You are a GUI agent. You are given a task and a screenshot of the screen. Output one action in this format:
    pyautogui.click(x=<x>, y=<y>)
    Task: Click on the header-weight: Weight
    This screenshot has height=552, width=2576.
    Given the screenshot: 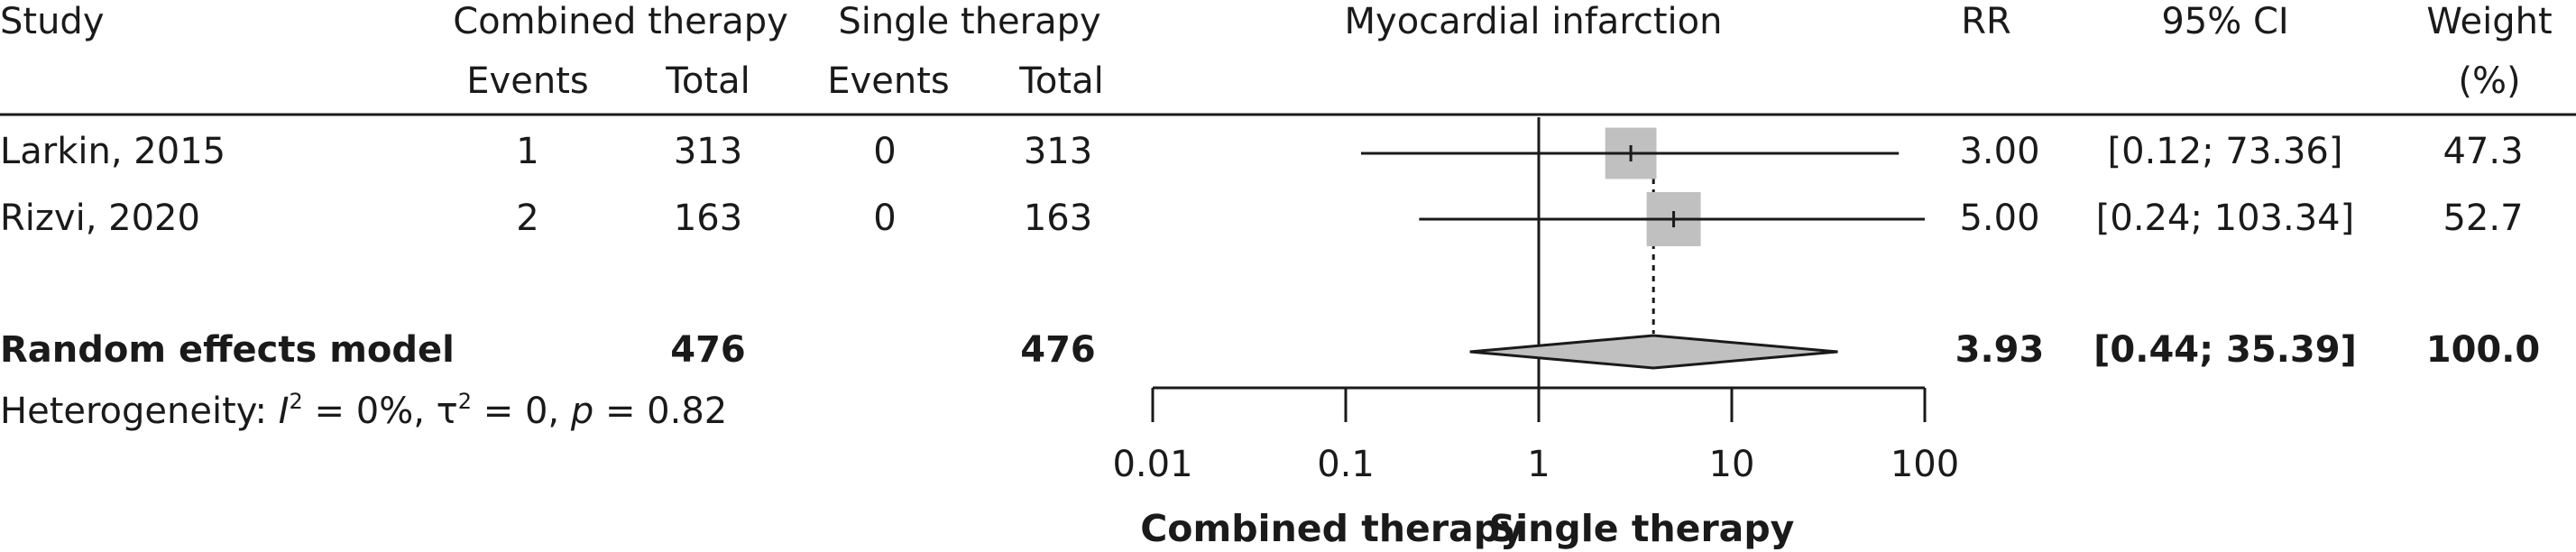 What is the action you would take?
    pyautogui.click(x=2489, y=22)
    